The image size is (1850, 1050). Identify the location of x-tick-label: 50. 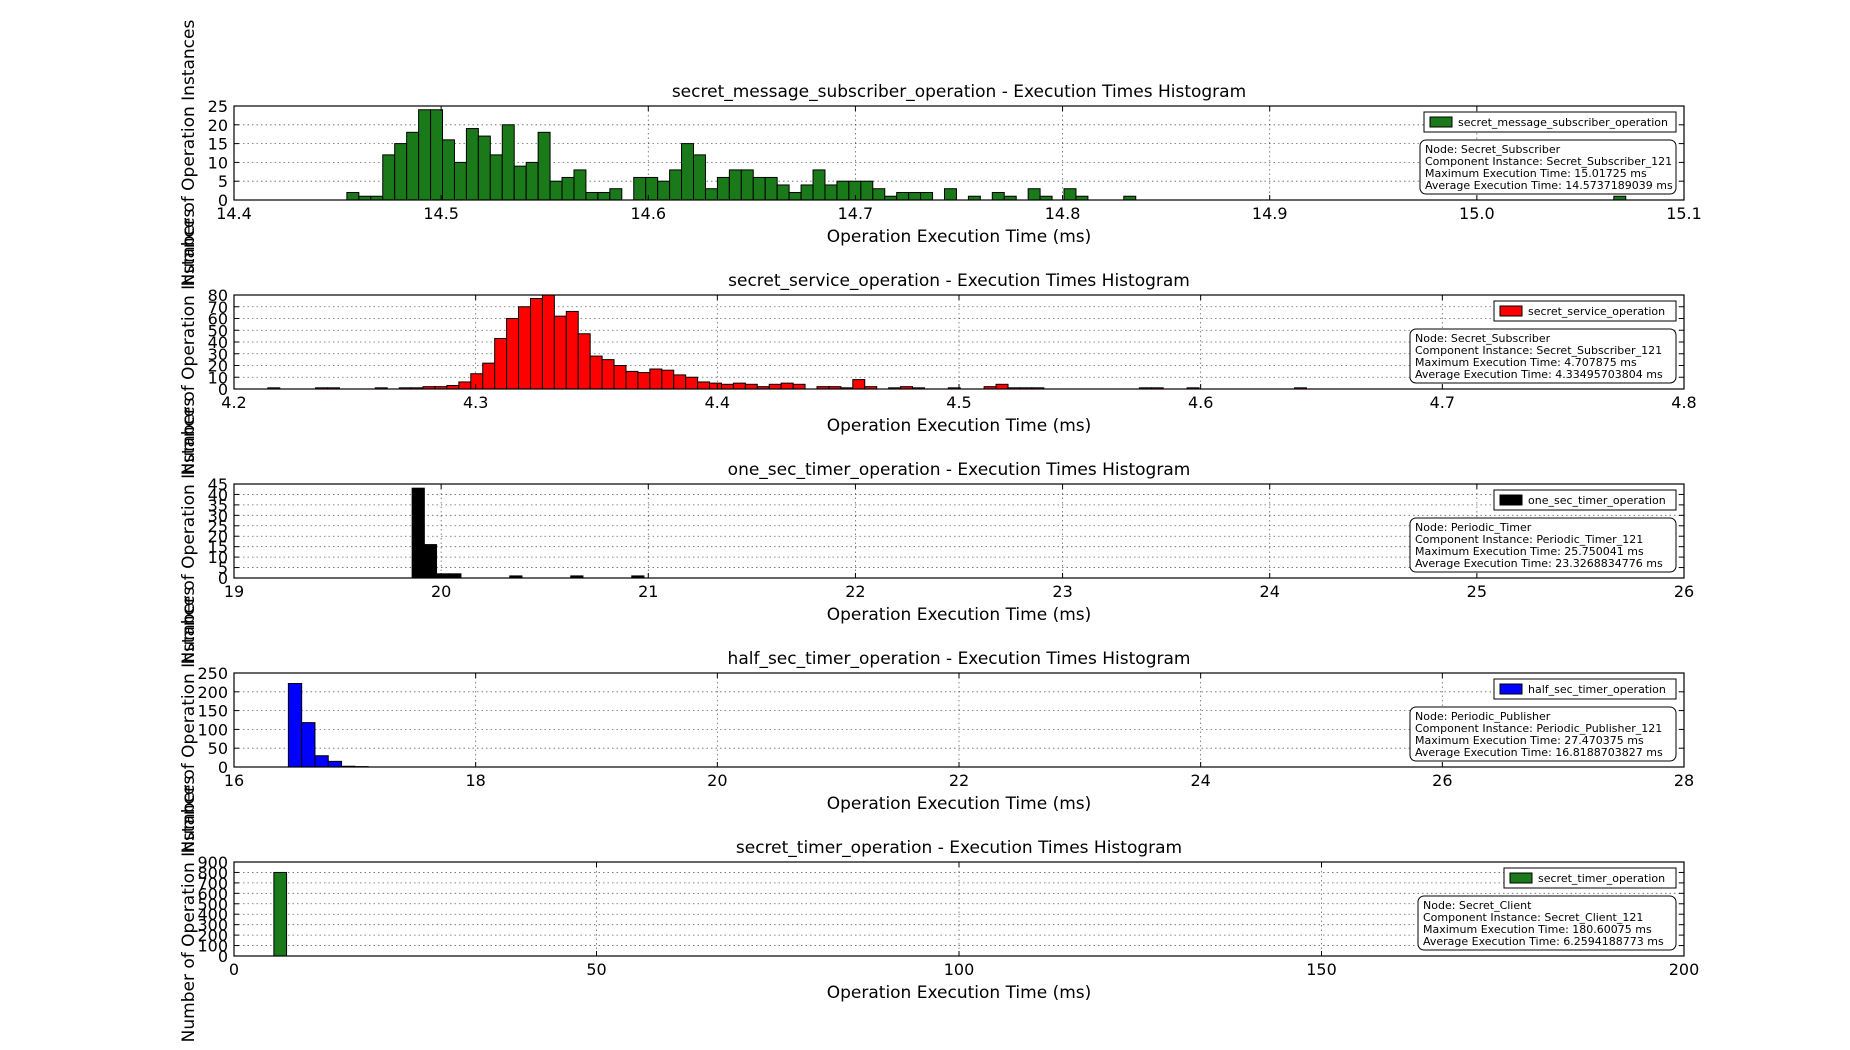
(596, 969).